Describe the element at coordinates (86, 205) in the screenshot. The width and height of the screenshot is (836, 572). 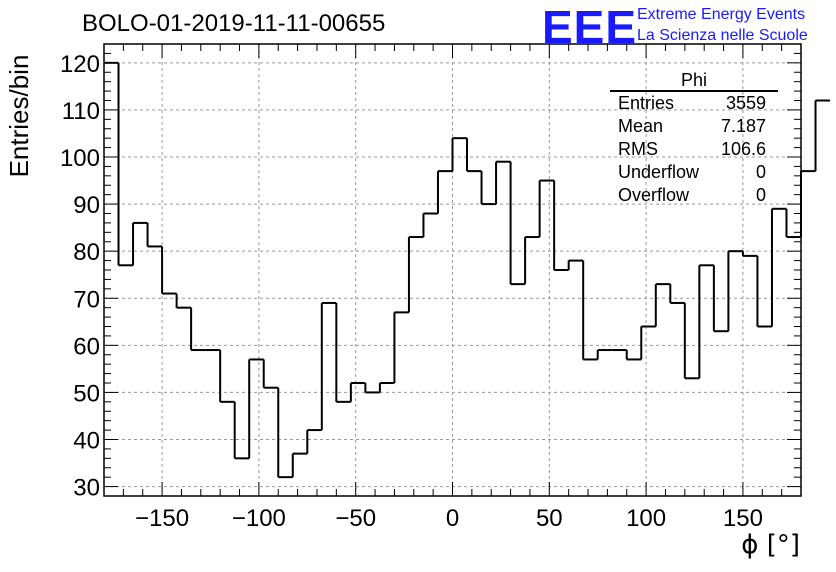
I see `y-tick-label: 90` at that location.